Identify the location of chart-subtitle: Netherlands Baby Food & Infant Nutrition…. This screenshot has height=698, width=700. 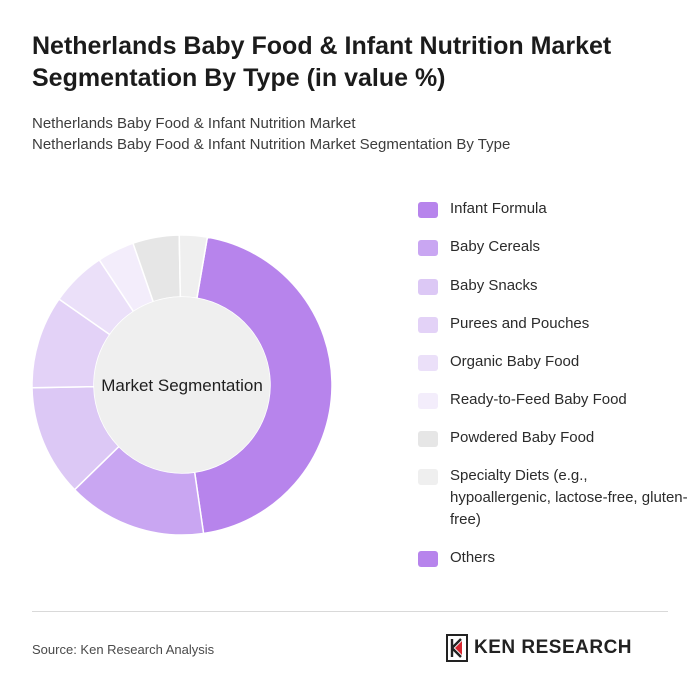
(352, 134).